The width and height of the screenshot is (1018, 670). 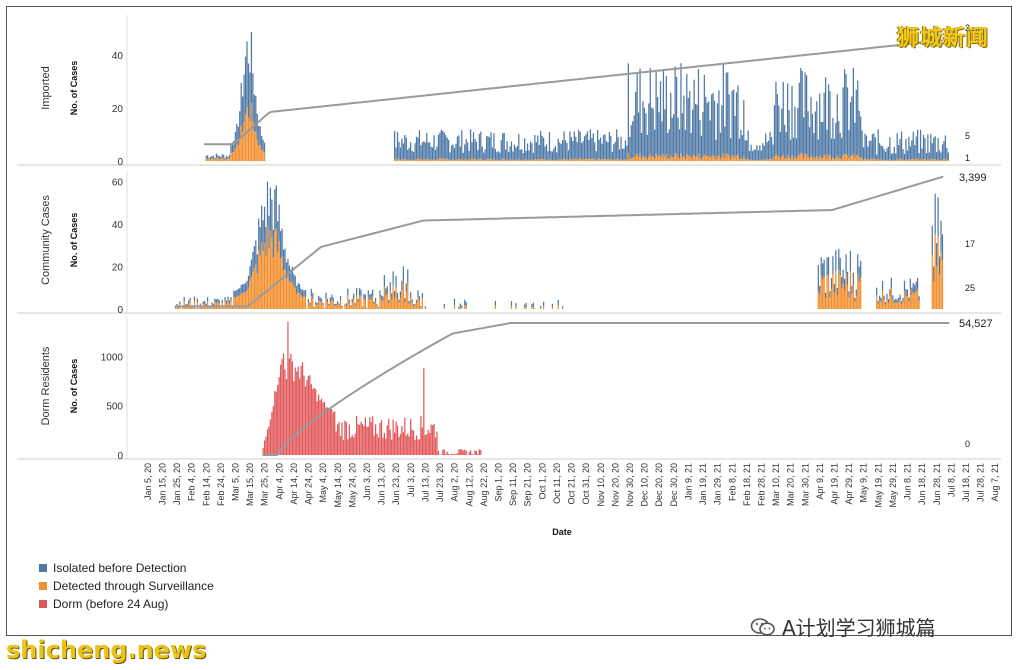 I want to click on x-tick-label: May 9, 21, so click(x=864, y=483).